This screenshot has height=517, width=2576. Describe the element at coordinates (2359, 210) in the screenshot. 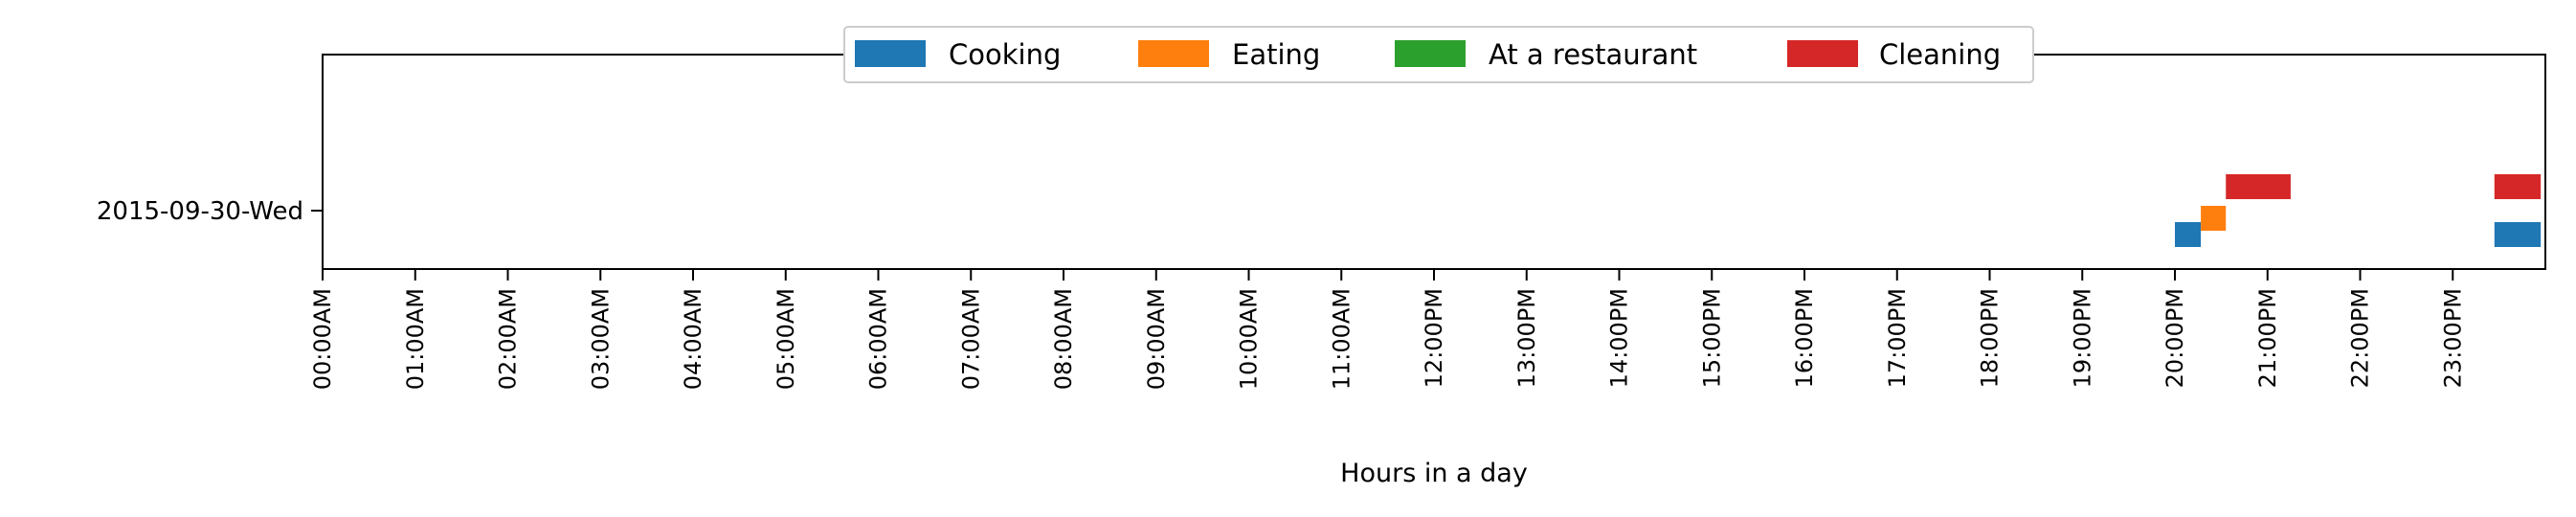

I see `bars-layer` at that location.